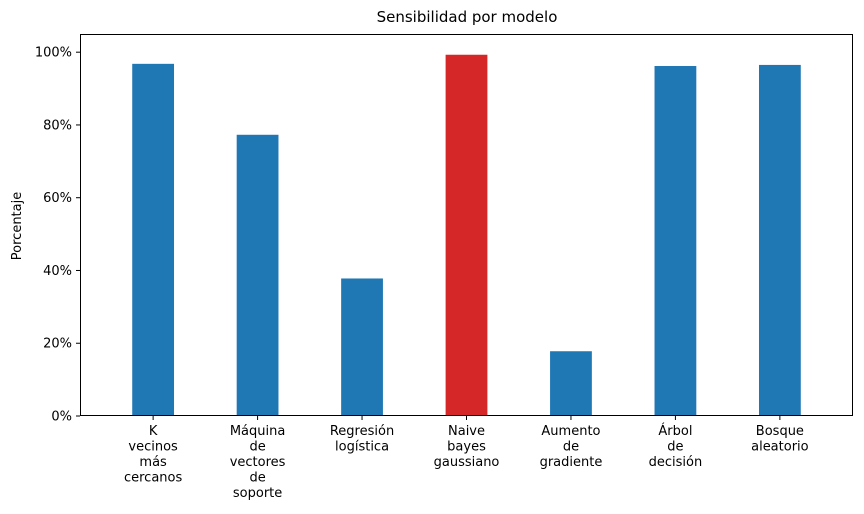 The image size is (864, 514). I want to click on x-tick-label-3: Naive bayes gaussiano, so click(467, 447).